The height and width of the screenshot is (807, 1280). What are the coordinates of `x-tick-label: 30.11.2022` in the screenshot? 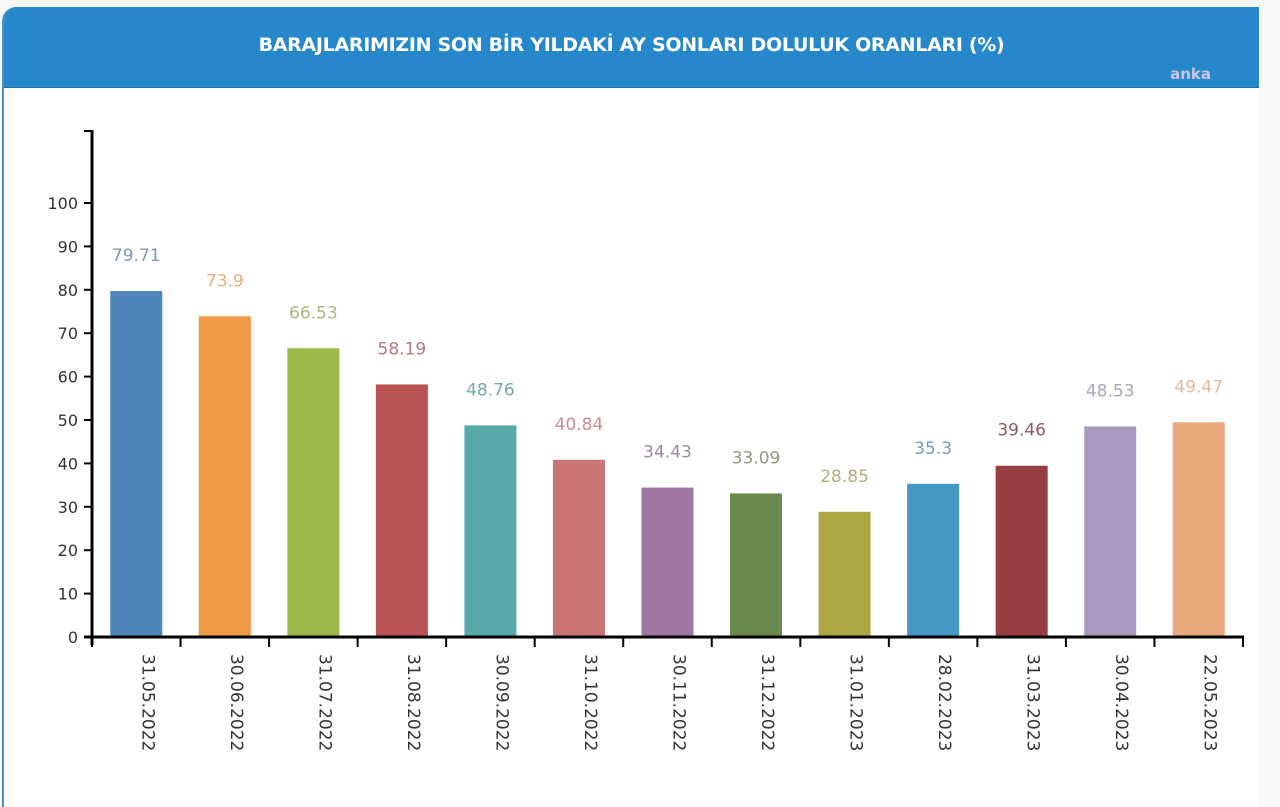 It's located at (679, 702).